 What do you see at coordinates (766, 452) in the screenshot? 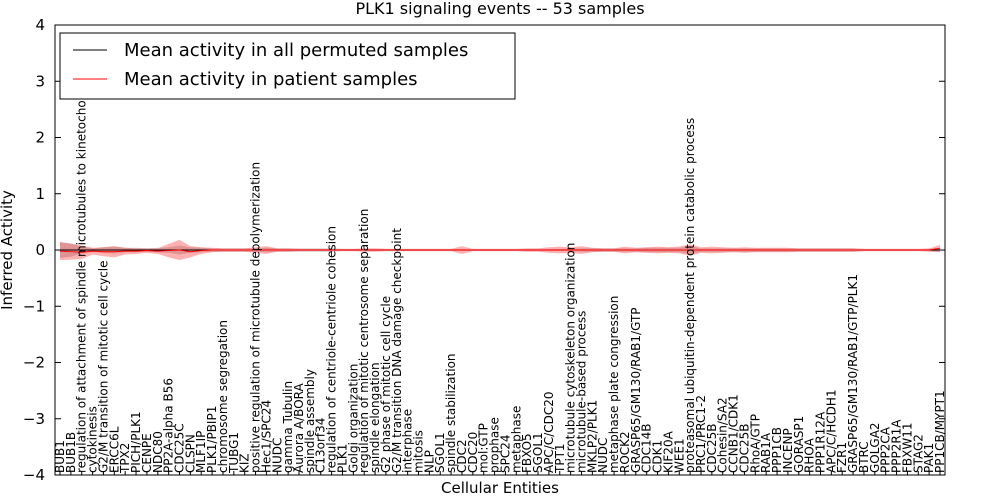
I see `x-category-label: RAB1A` at bounding box center [766, 452].